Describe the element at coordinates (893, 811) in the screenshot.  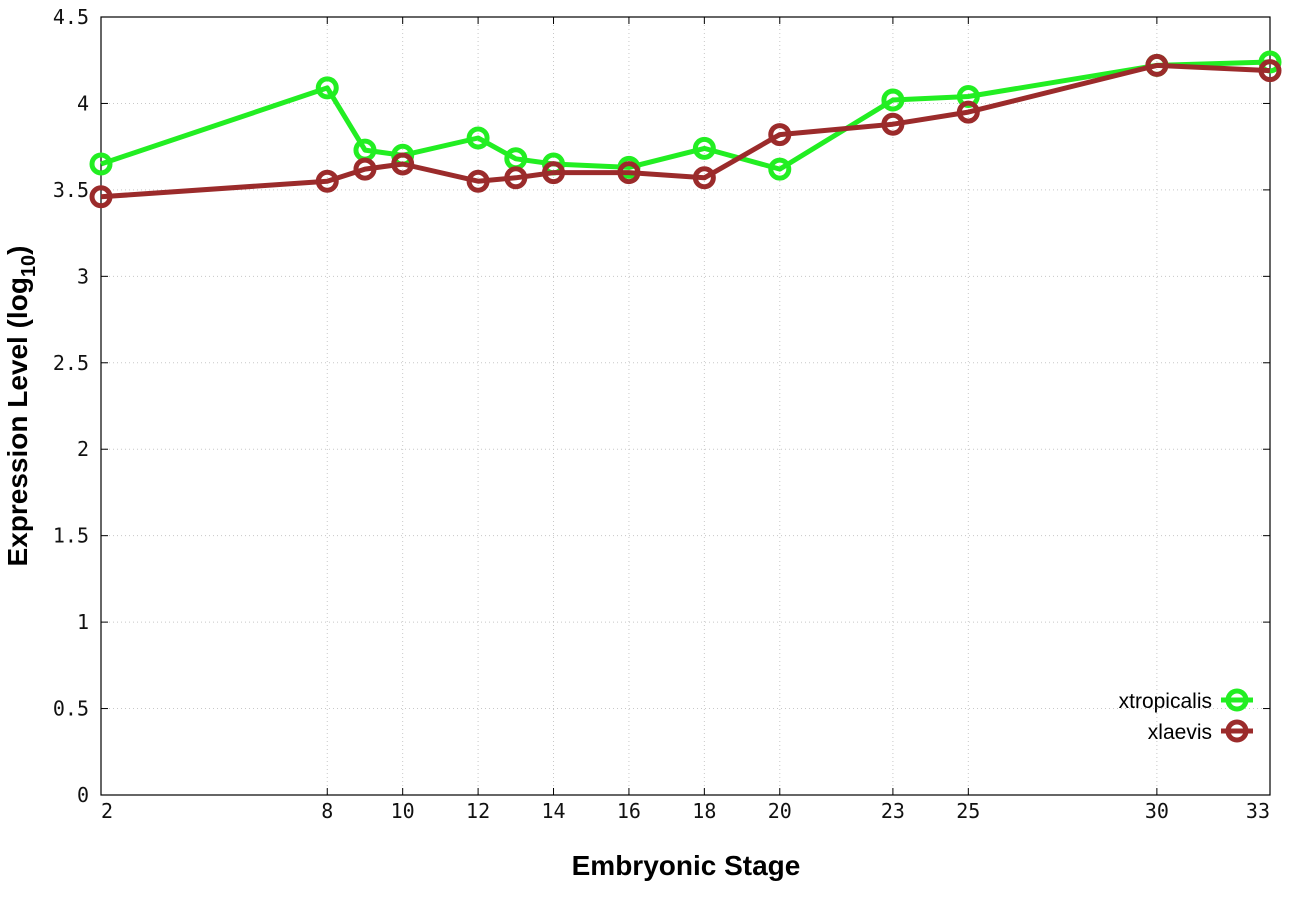
I see `x-tick-label: 23` at that location.